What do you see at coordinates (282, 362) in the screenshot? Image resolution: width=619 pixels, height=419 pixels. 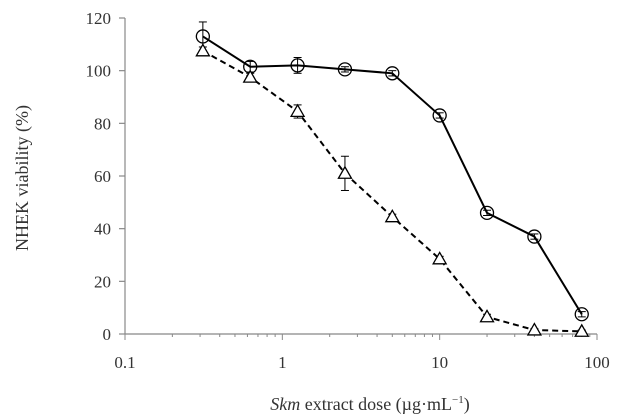 I see `x-tick-label: 1` at bounding box center [282, 362].